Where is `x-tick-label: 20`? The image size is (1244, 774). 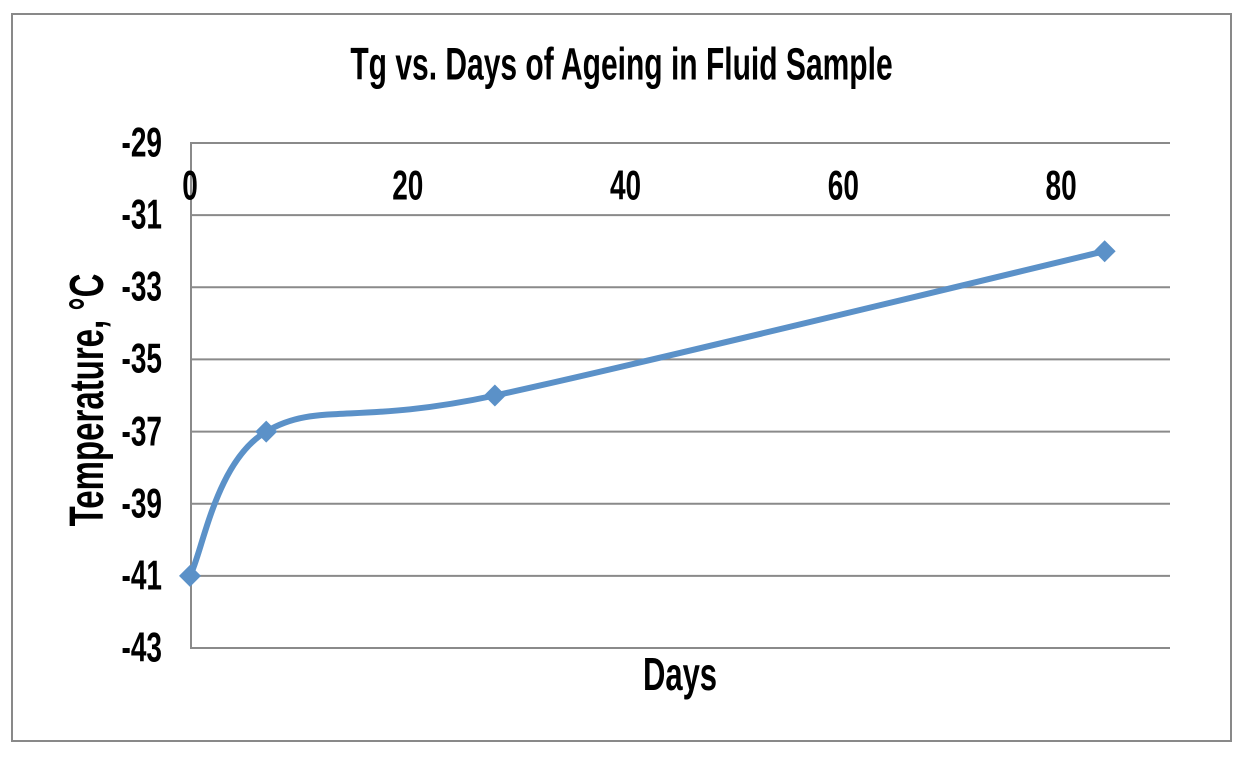
x-tick-label: 20 is located at coordinates (408, 185).